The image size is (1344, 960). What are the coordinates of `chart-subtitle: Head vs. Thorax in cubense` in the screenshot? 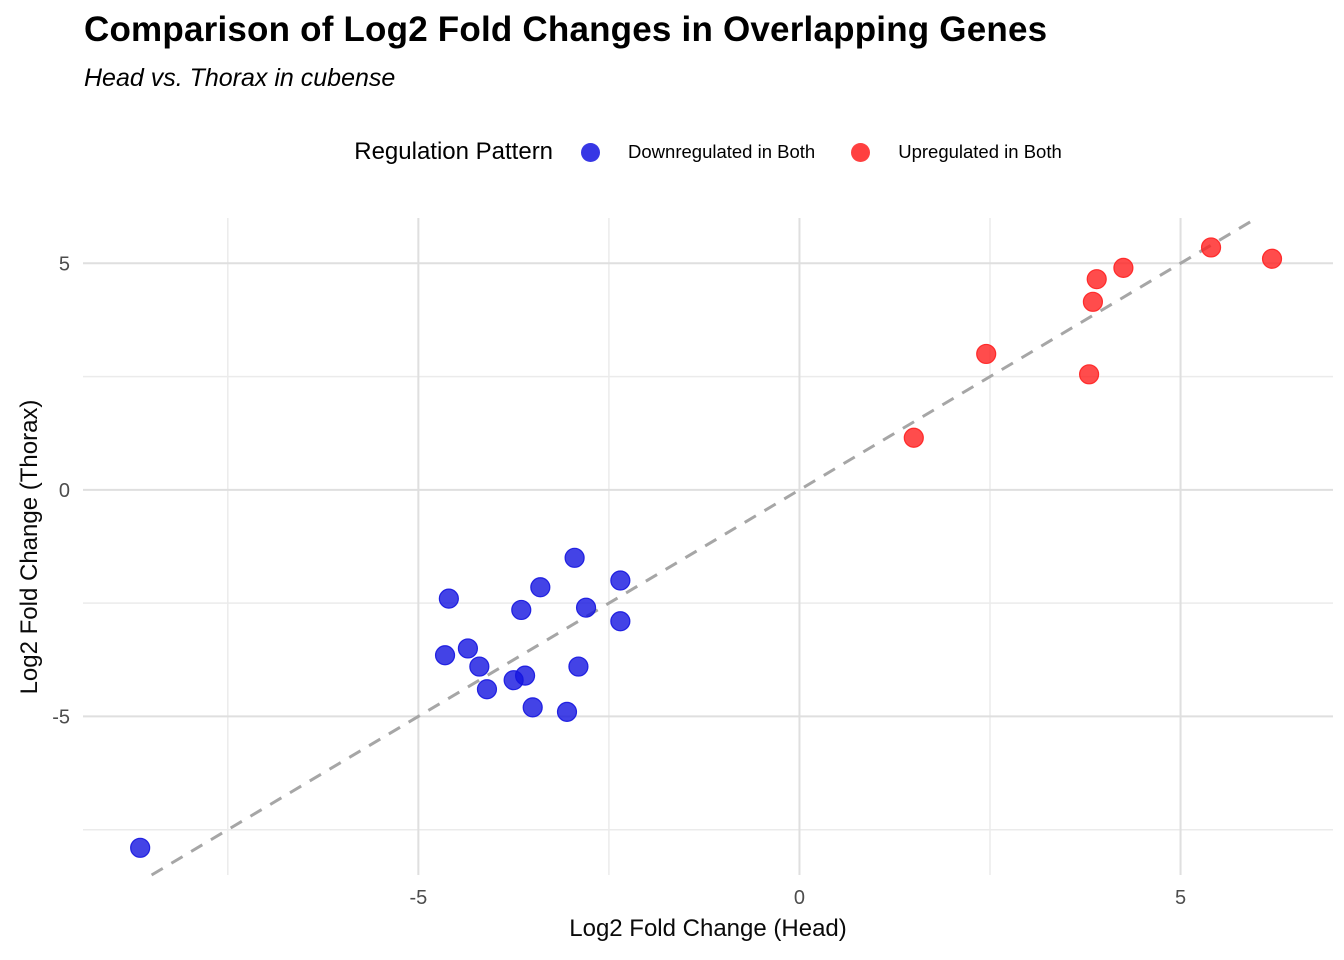 It's located at (240, 78).